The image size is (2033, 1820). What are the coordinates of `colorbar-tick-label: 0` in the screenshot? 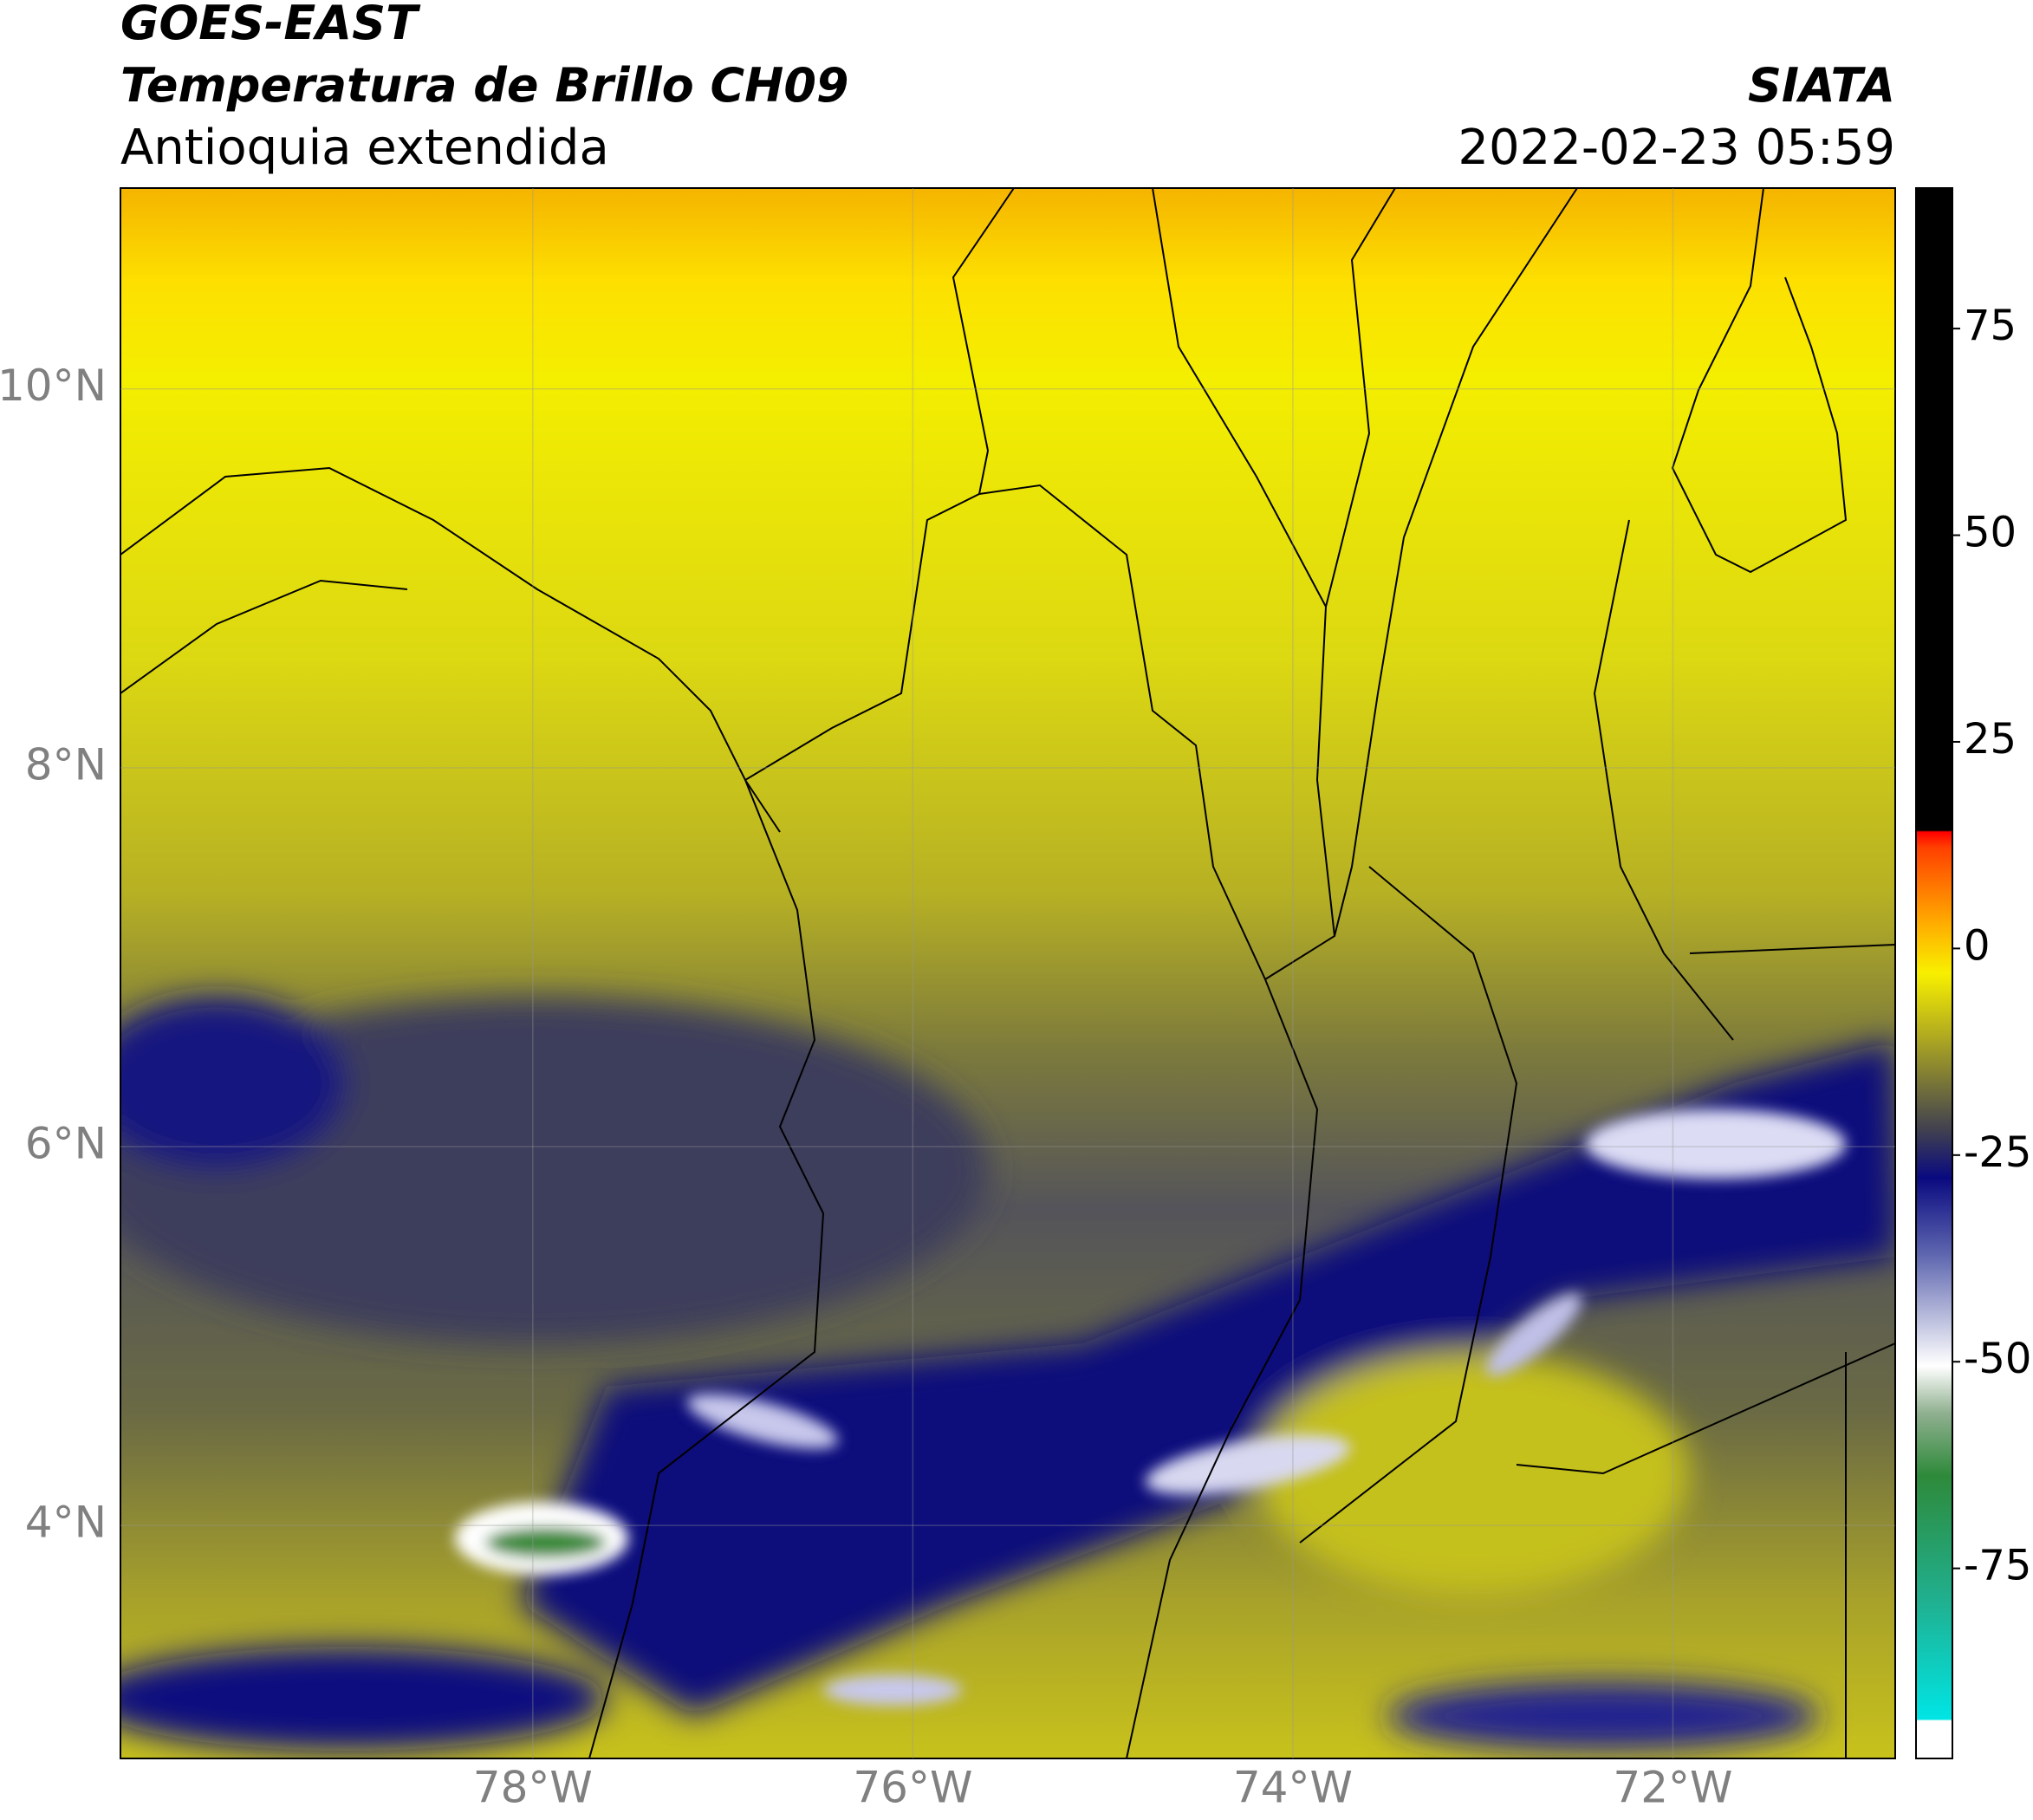 It's located at (1977, 945).